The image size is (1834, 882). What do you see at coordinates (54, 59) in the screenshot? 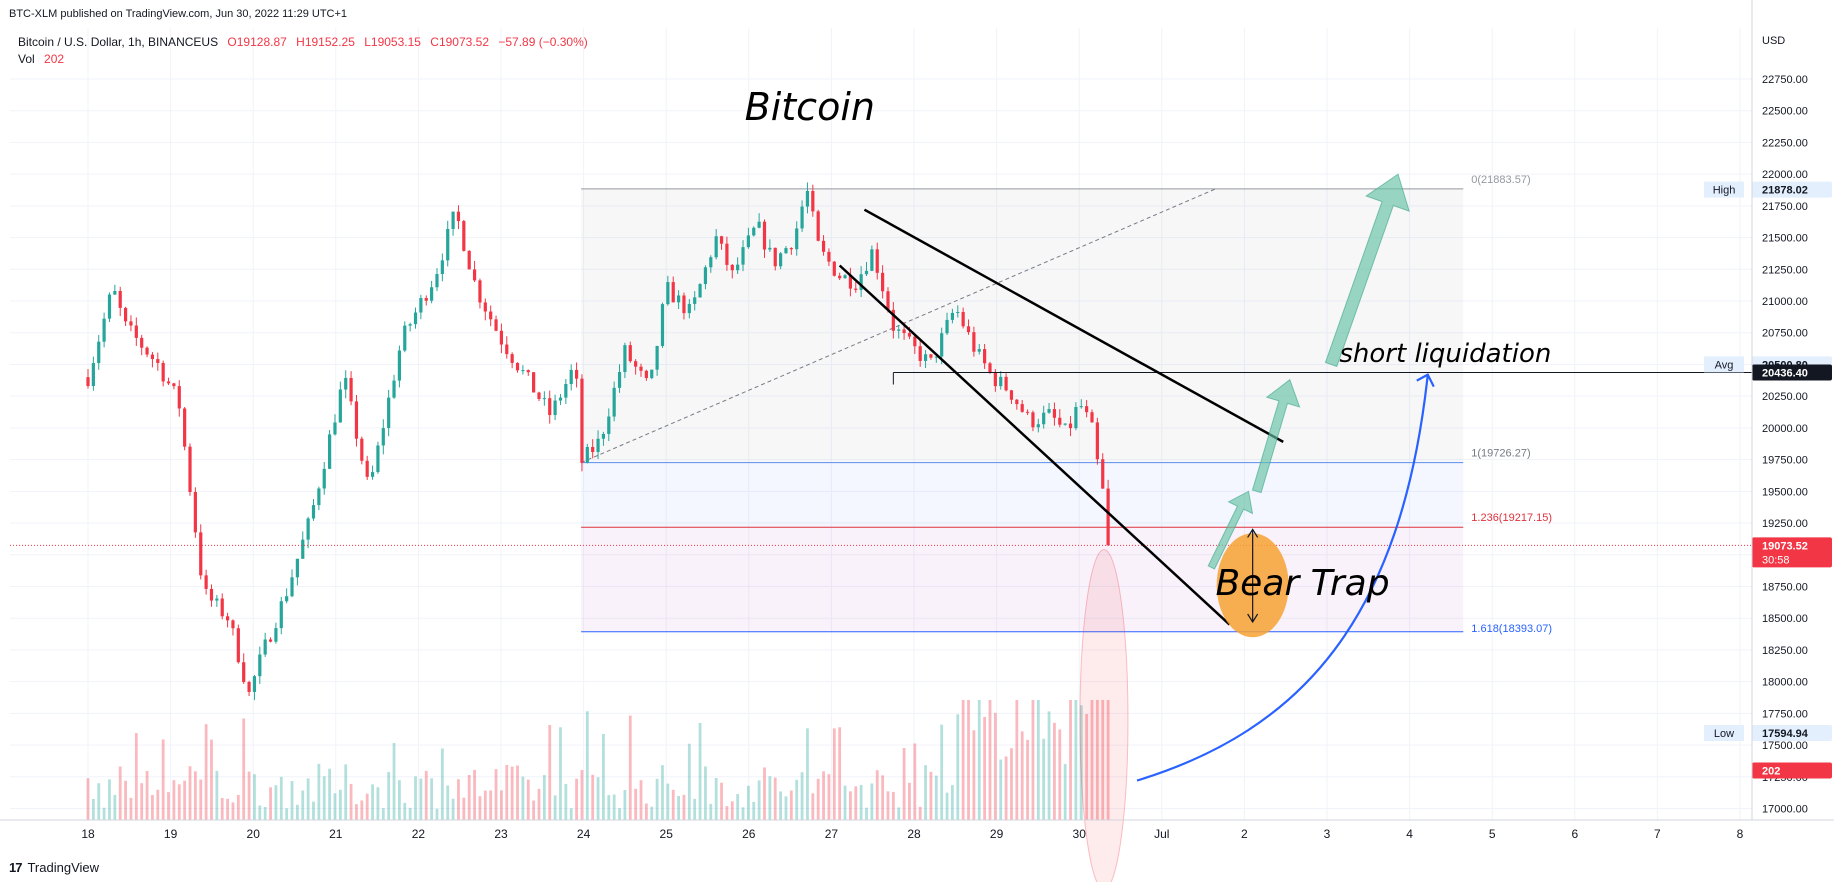
I see `volume-value: 202` at bounding box center [54, 59].